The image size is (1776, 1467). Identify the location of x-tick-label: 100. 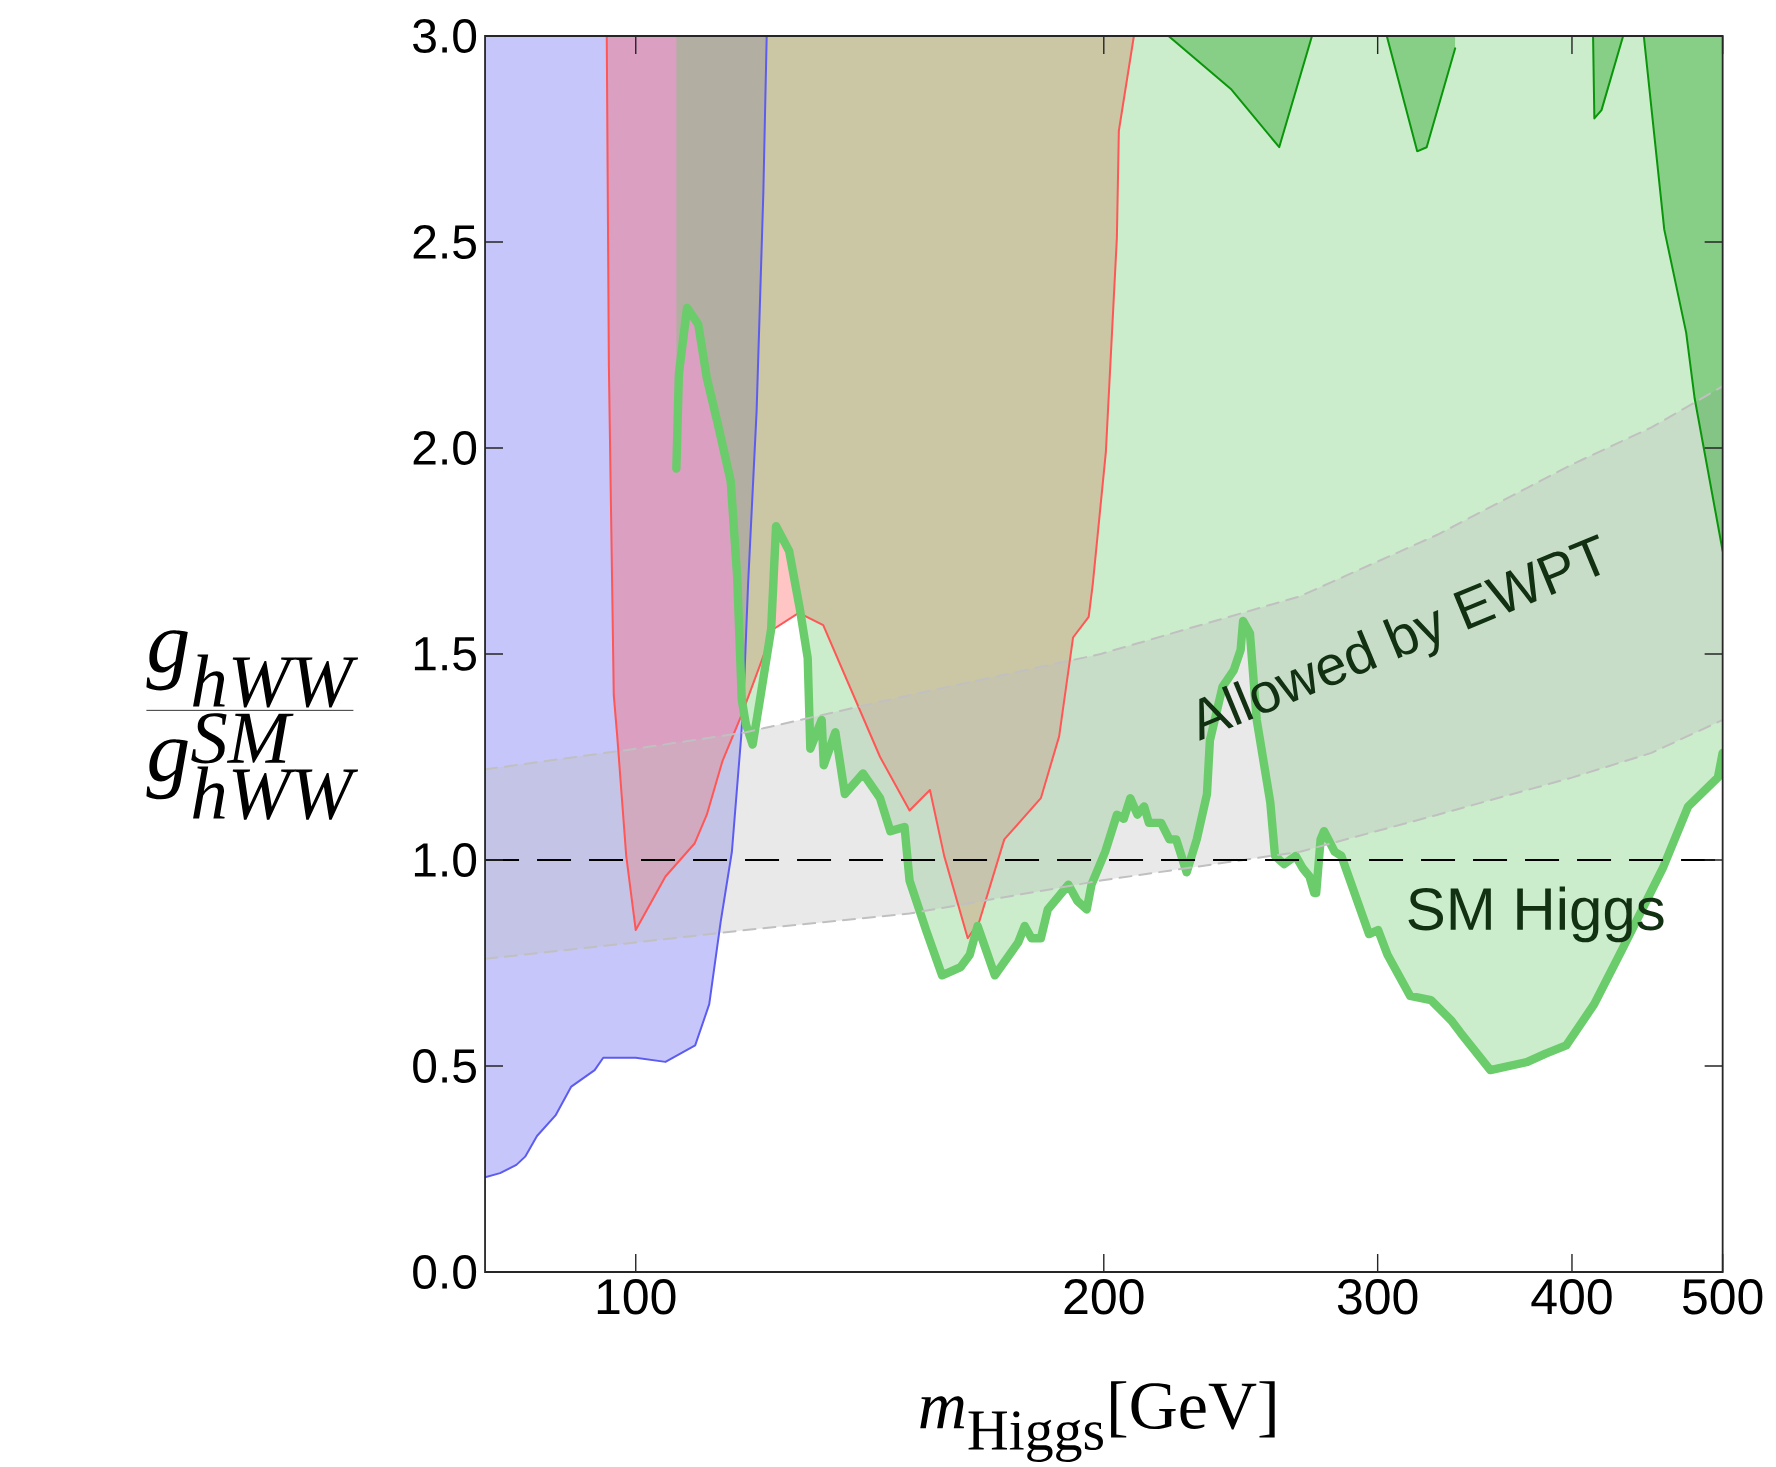
(636, 1297).